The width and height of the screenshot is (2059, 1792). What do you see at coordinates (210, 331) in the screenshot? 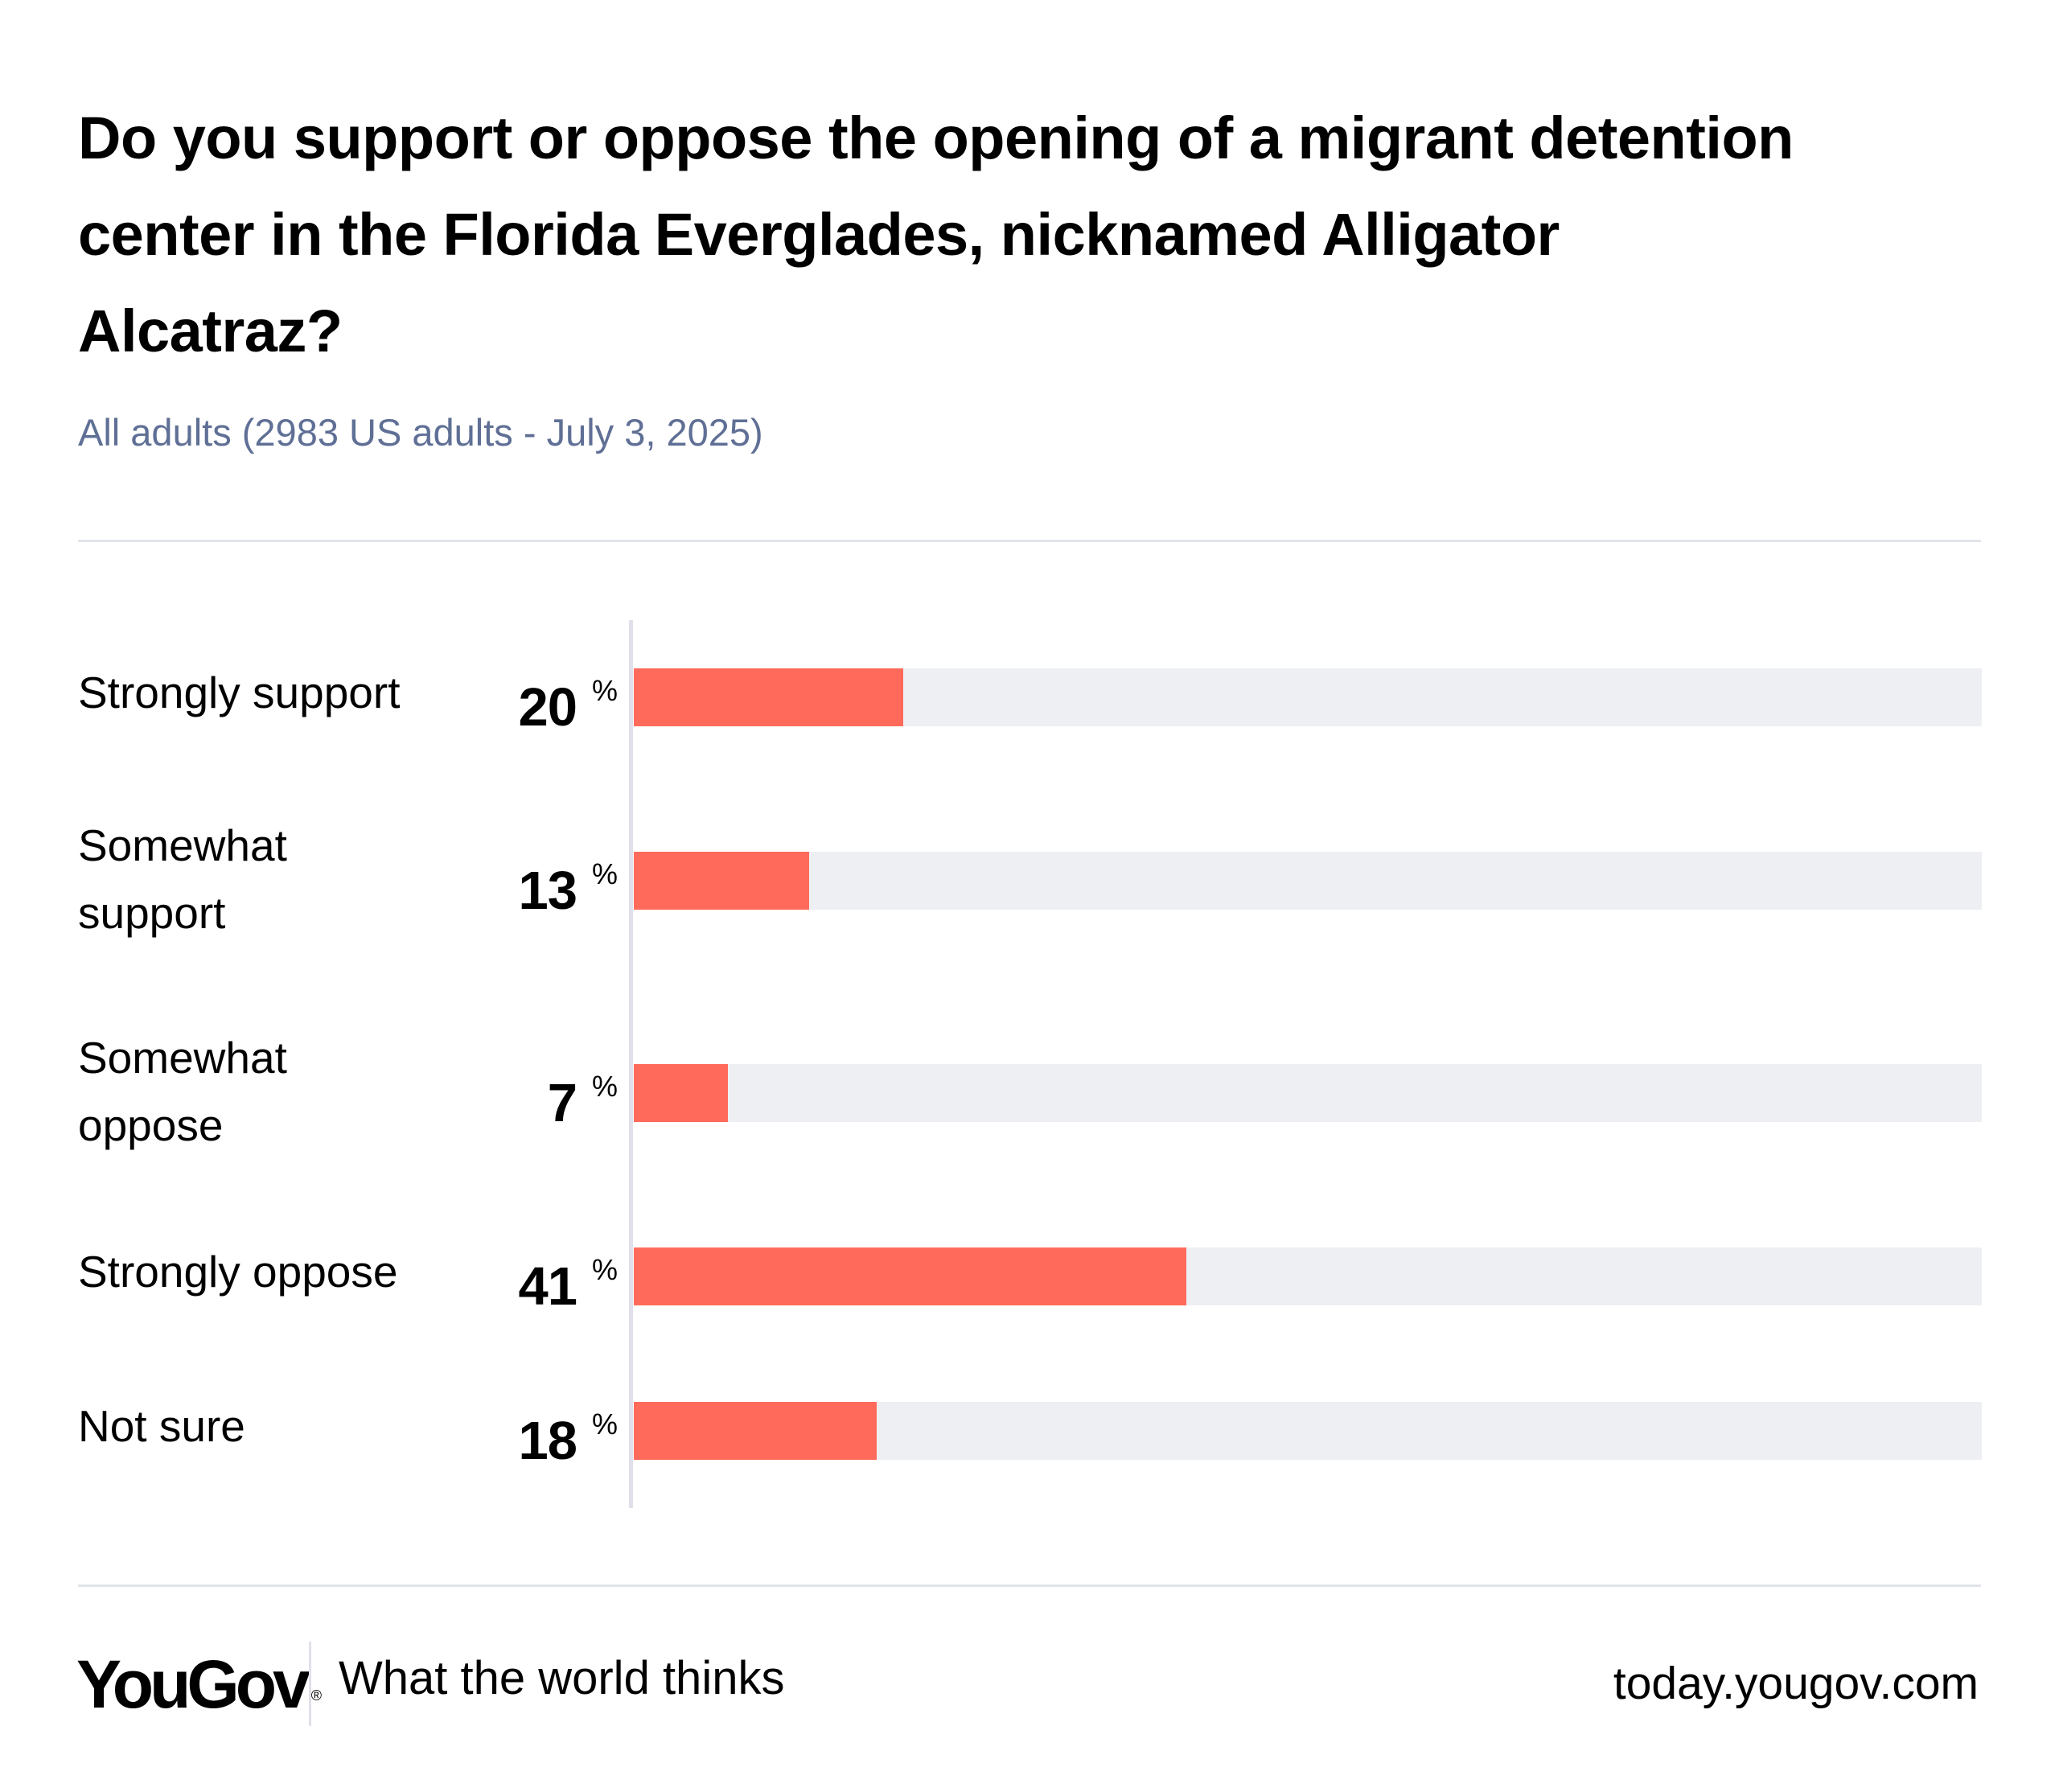
I see `title-line: Alcatraz?` at bounding box center [210, 331].